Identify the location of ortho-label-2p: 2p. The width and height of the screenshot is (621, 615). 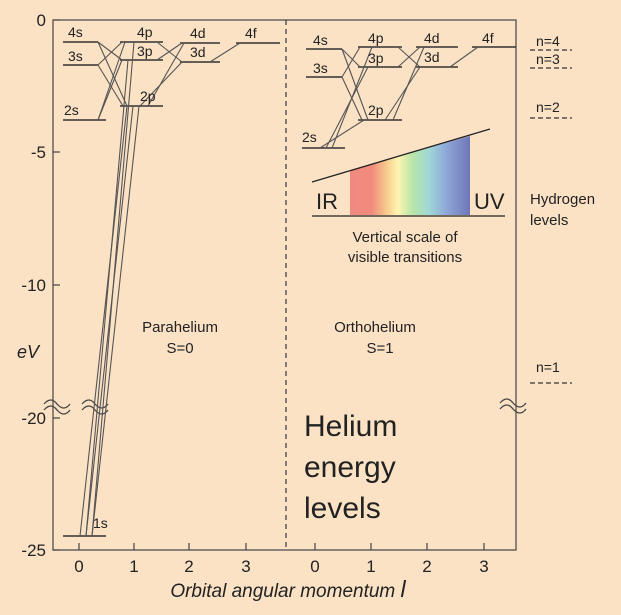
(376, 110).